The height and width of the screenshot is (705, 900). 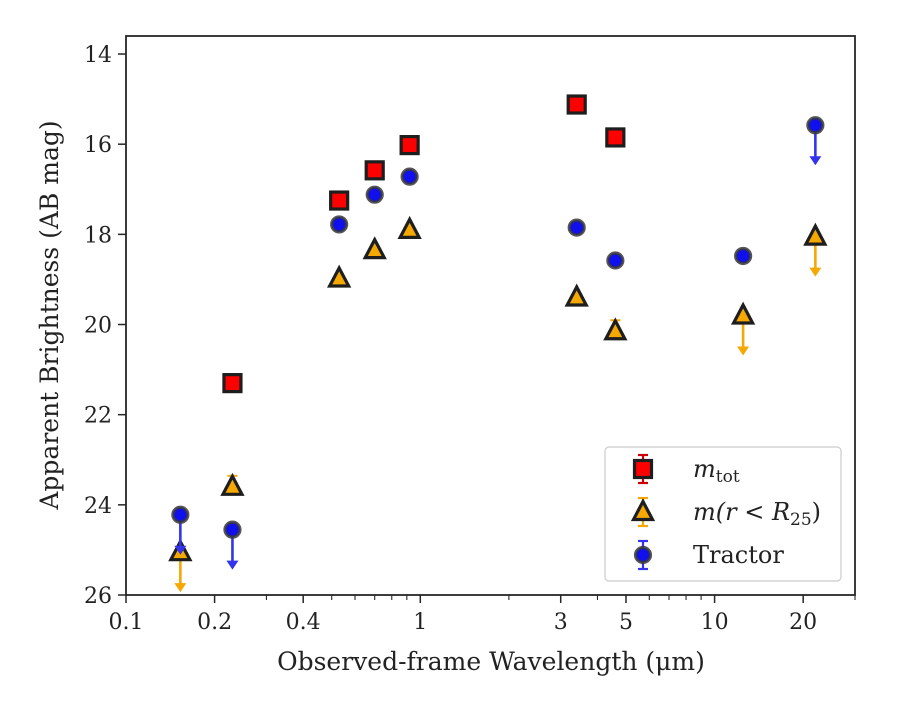 What do you see at coordinates (715, 622) in the screenshot?
I see `x-tick-label: 10` at bounding box center [715, 622].